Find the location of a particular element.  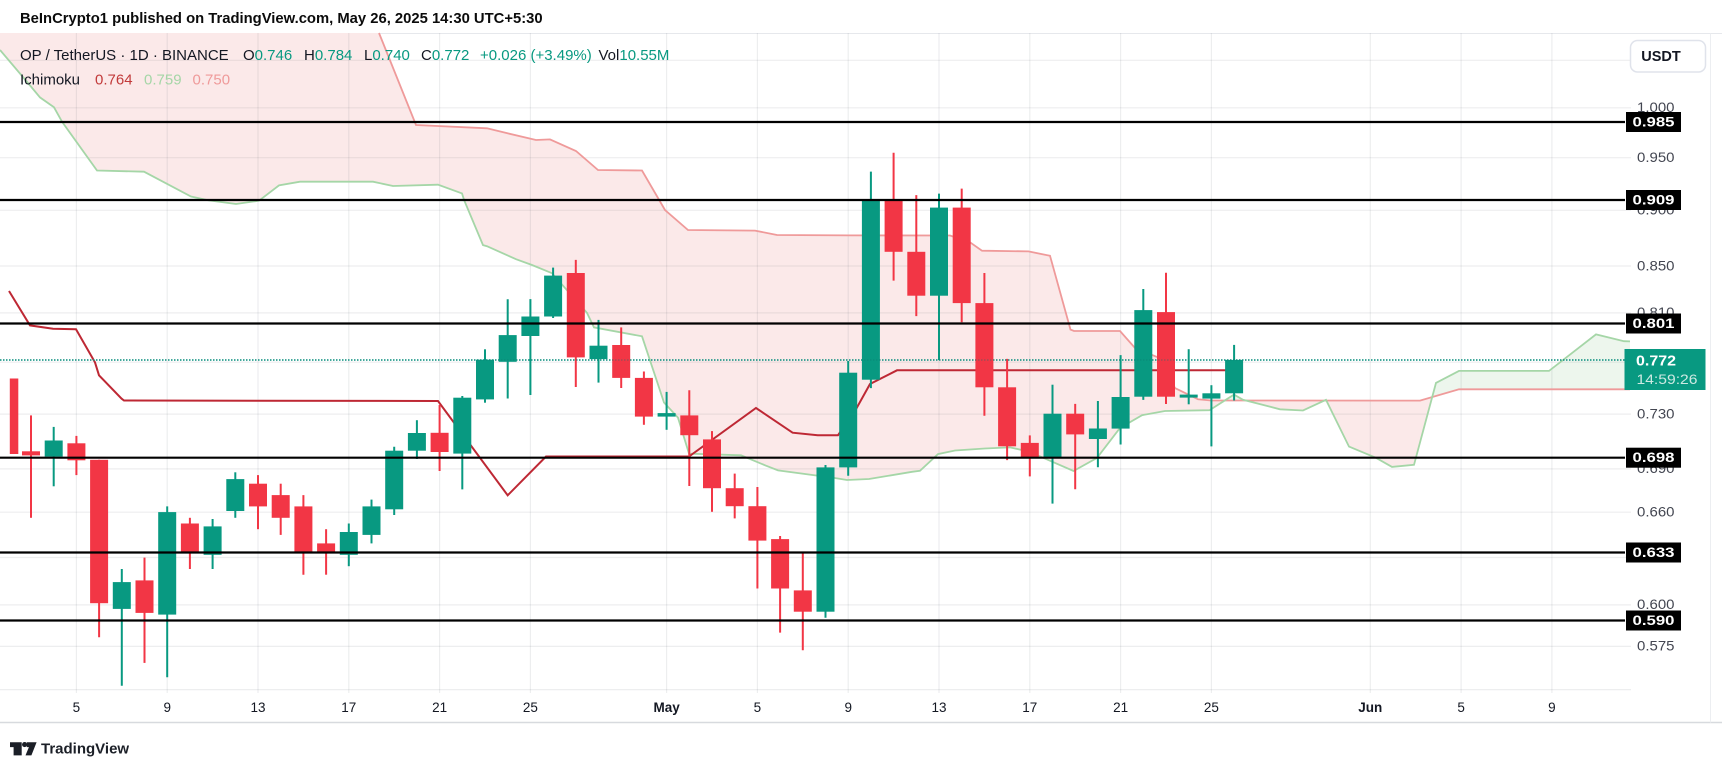

svg-text: H0.784 is located at coordinates (328, 55).